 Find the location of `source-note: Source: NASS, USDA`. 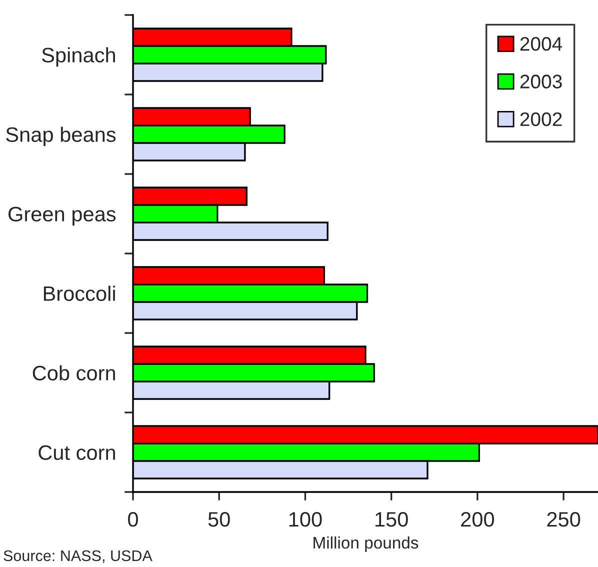

source-note: Source: NASS, USDA is located at coordinates (78, 556).